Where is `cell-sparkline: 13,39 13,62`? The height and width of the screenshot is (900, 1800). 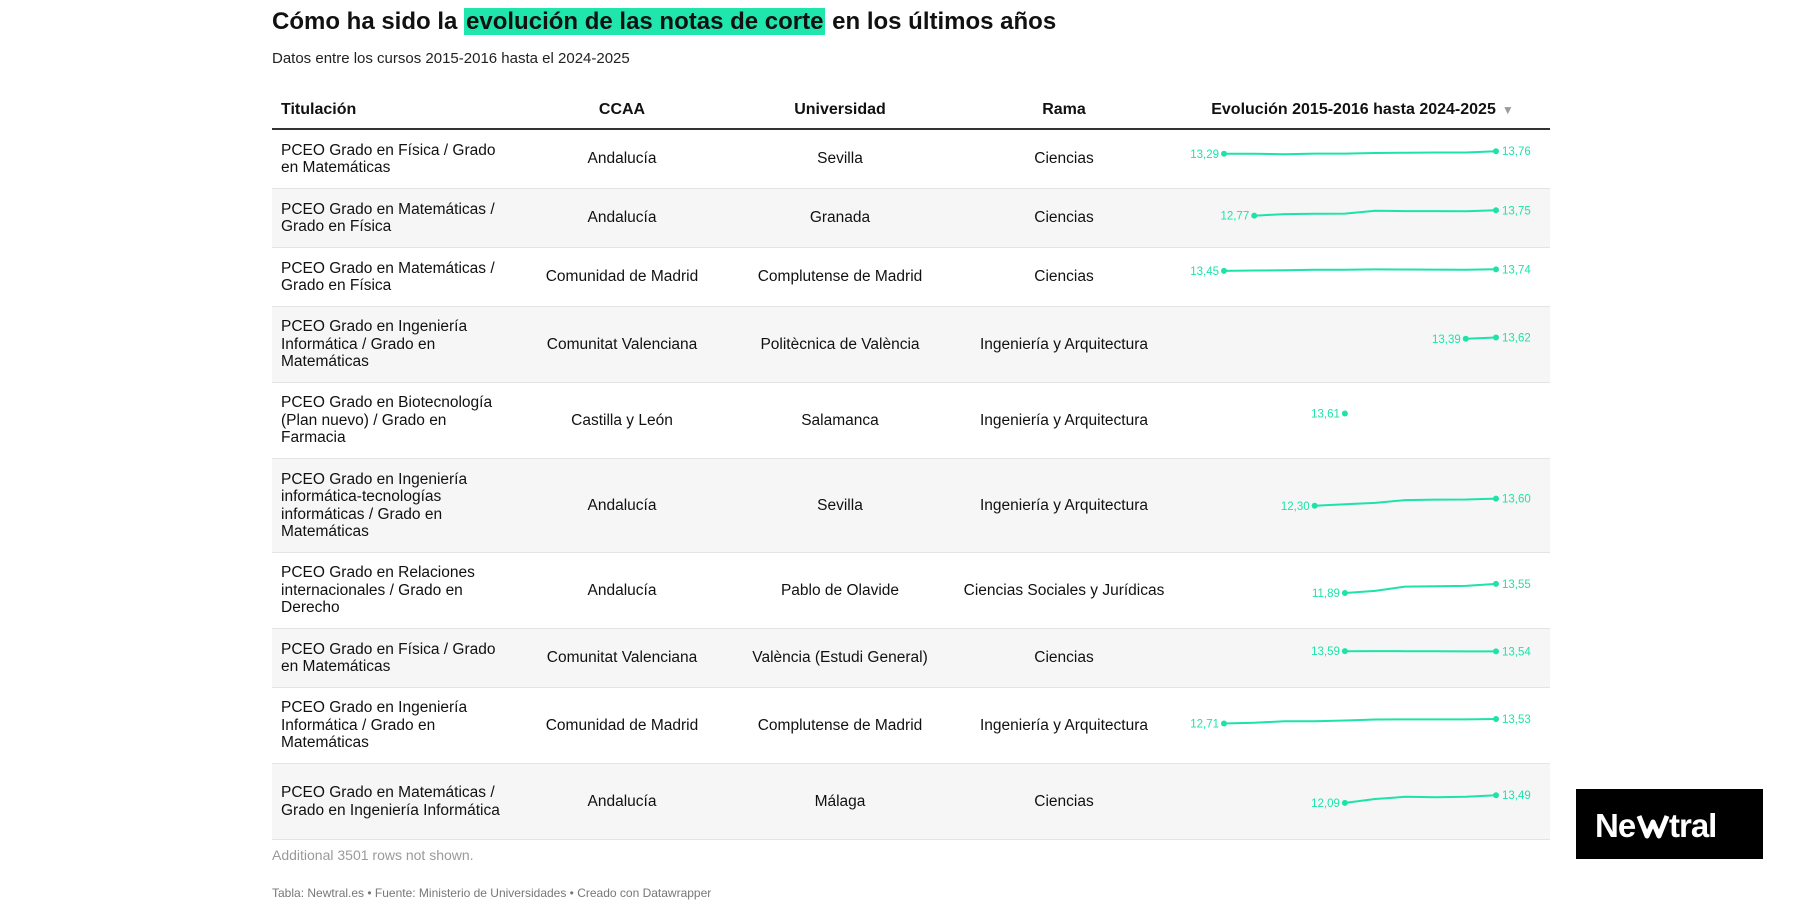
cell-sparkline: 13,39 13,62 is located at coordinates (1362, 344).